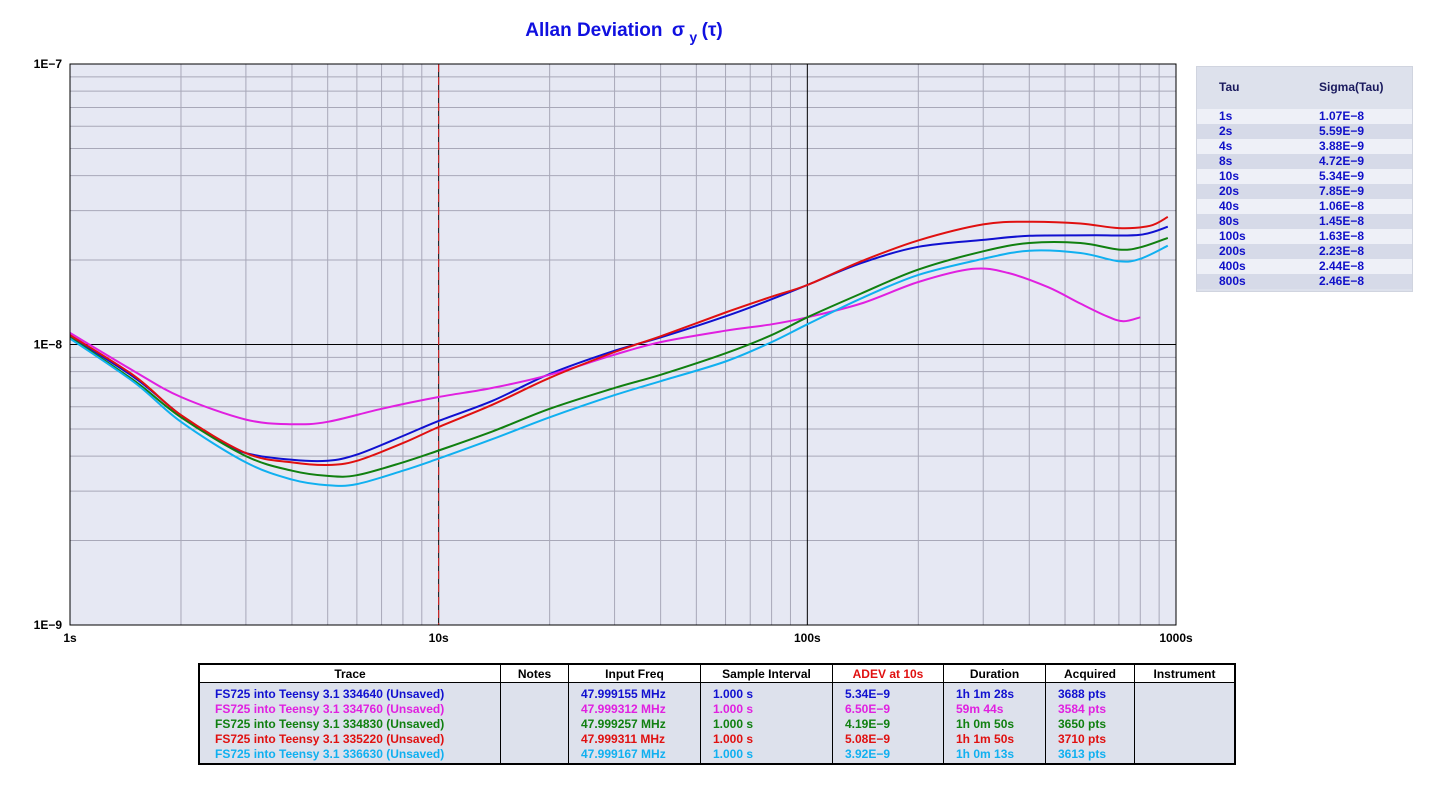 The width and height of the screenshot is (1432, 803). What do you see at coordinates (1226, 116) in the screenshot?
I see `tau-value: 1s` at bounding box center [1226, 116].